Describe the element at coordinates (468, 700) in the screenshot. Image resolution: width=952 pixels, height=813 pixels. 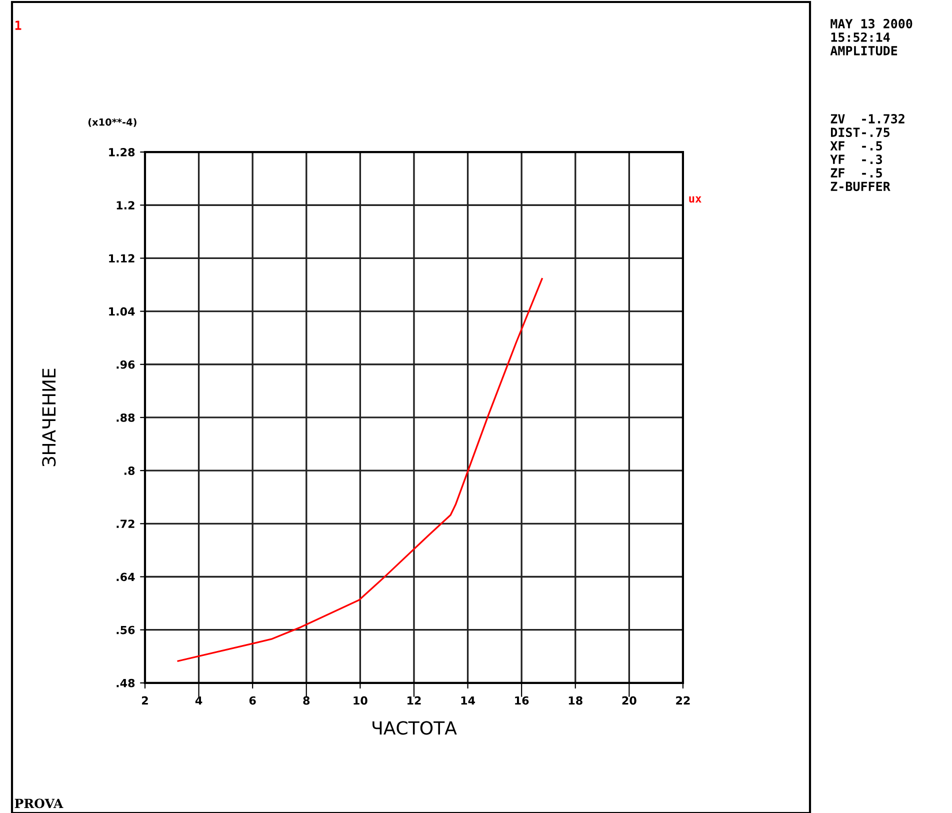
I see `x-tick-label: 14` at that location.